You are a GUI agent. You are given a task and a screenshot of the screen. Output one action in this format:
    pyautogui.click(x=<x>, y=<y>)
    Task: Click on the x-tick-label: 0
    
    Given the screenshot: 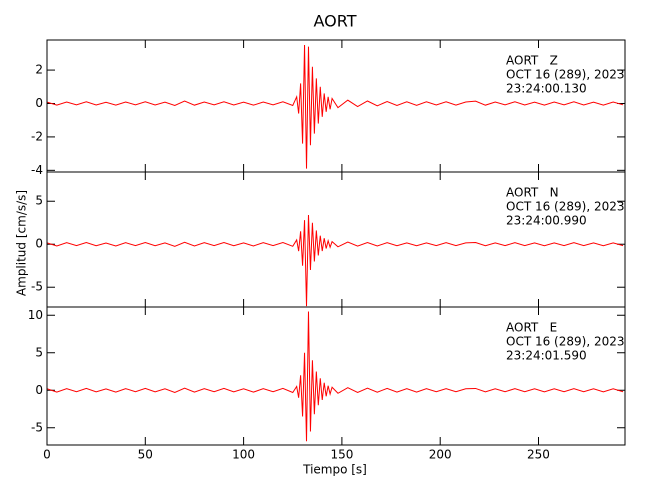 What is the action you would take?
    pyautogui.click(x=47, y=455)
    